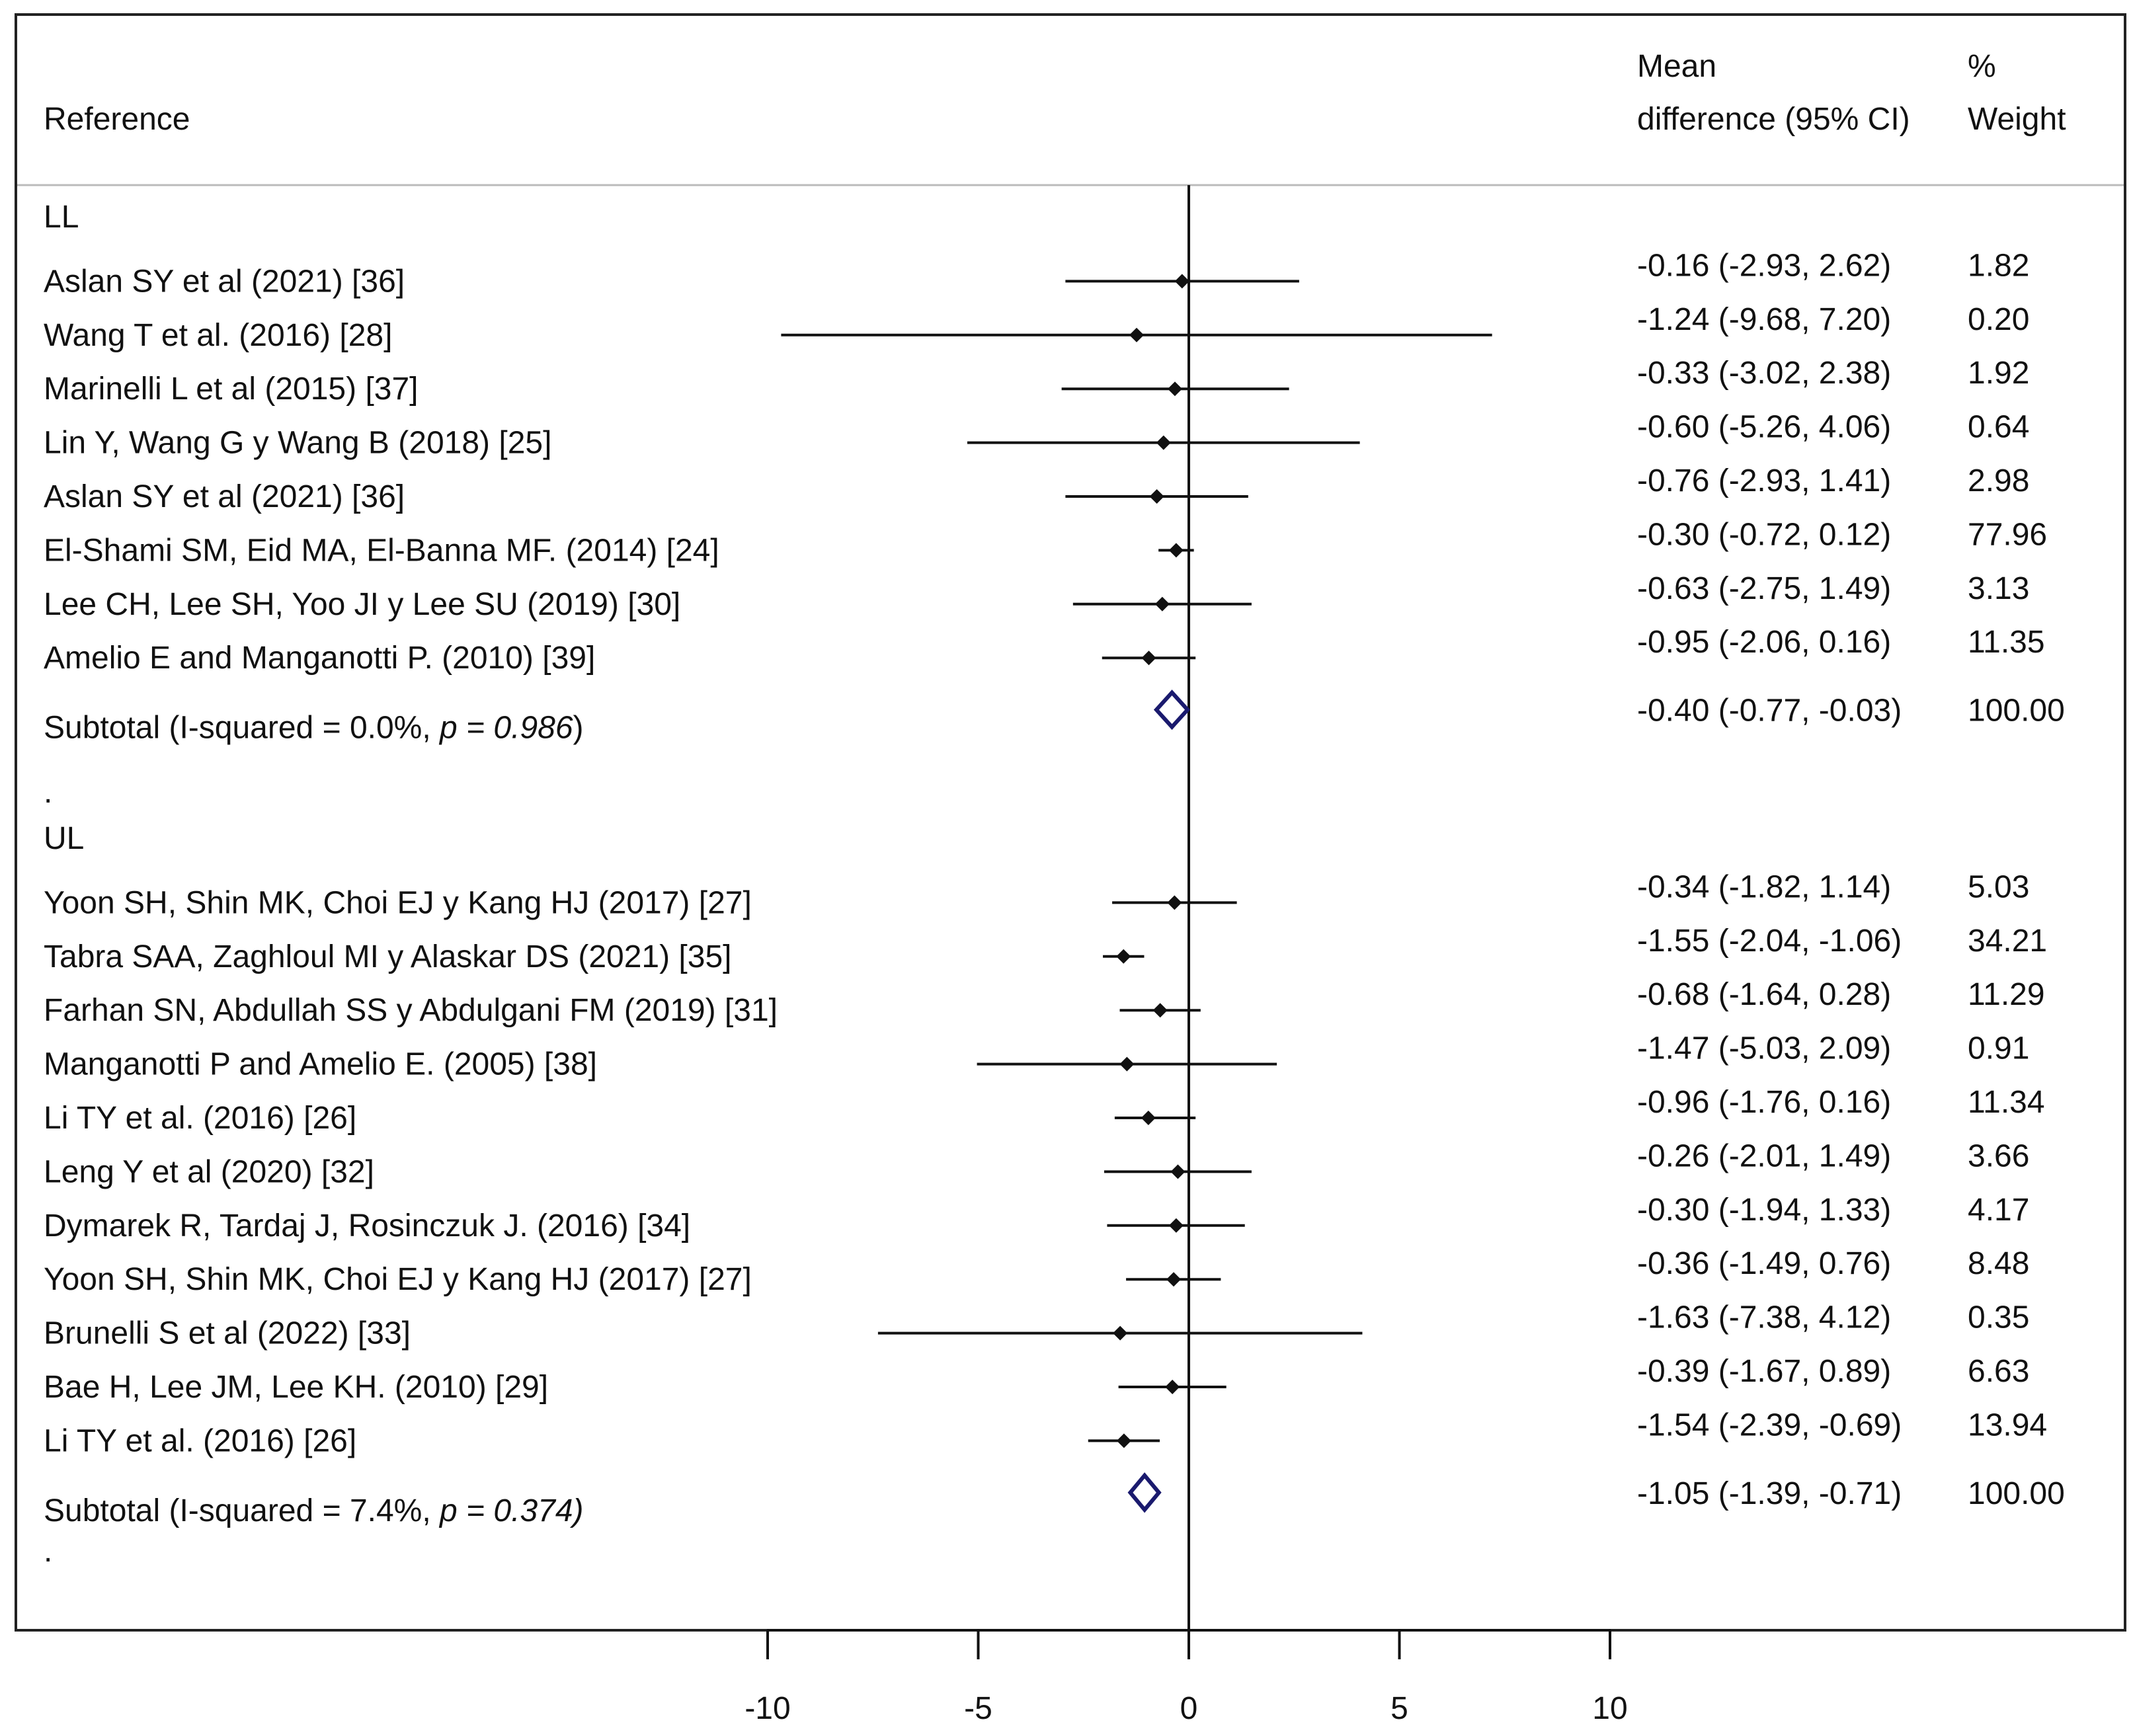 The image size is (2133, 1736). Describe the element at coordinates (1764, 481) in the screenshot. I see `ci-value-text: -0.76 (-2.93, 1.41)` at that location.